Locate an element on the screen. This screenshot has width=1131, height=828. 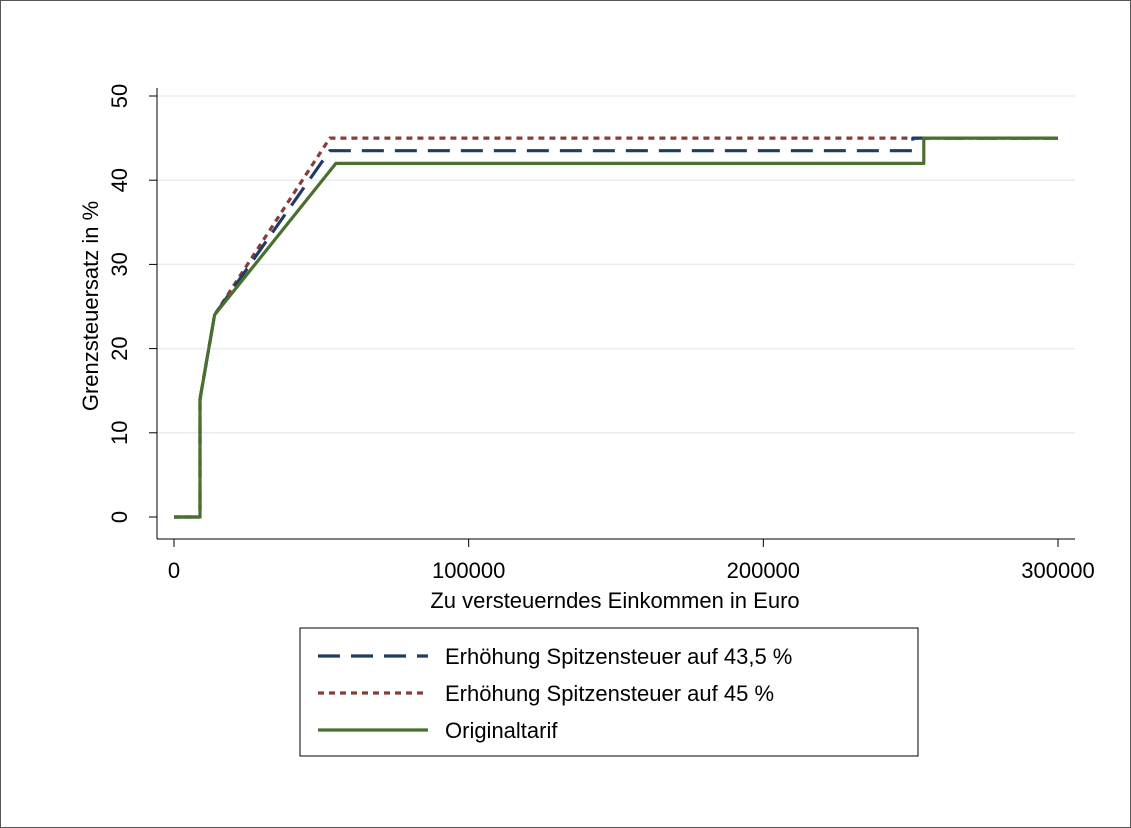
legend-box is located at coordinates (609, 692).